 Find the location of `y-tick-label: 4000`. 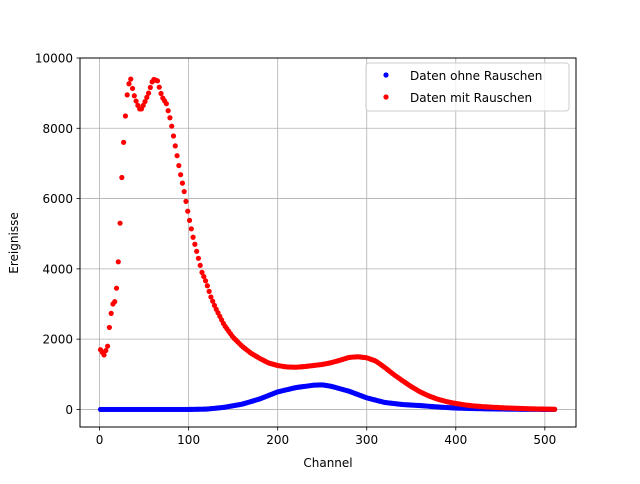

y-tick-label: 4000 is located at coordinates (57, 269).